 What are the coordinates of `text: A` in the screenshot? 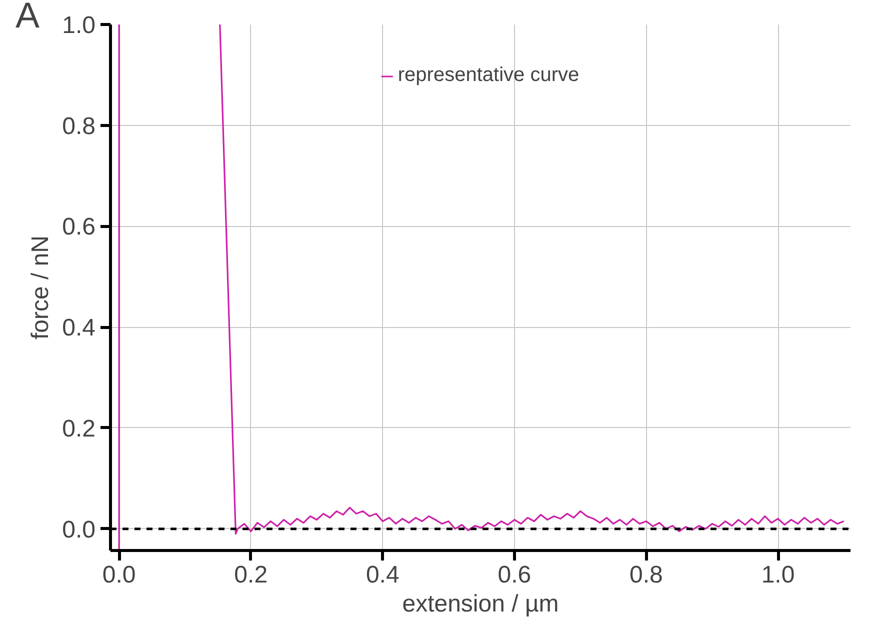 It's located at (28, 18).